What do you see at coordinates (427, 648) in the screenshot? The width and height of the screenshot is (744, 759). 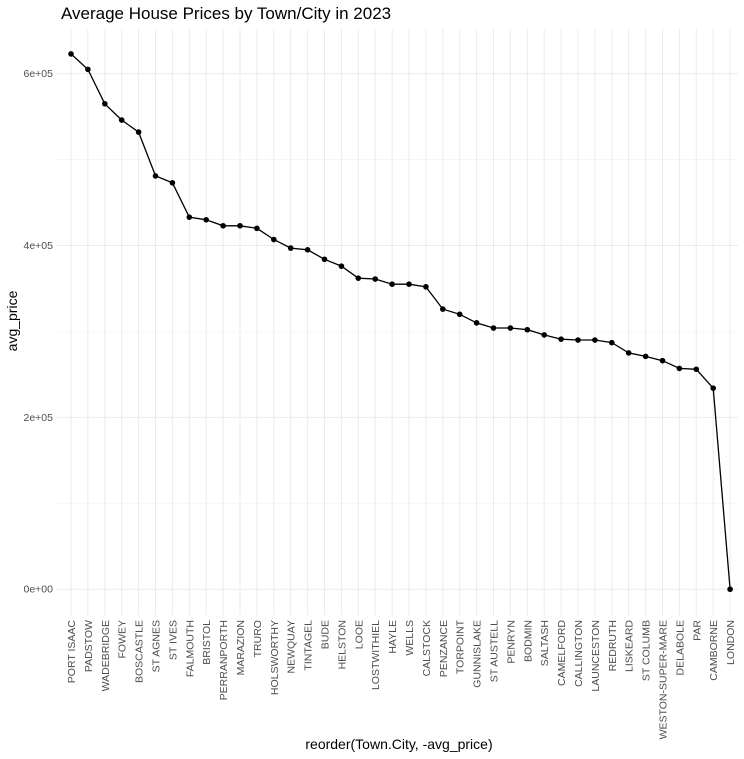 I see `x-tick-label: CALSTOCK` at bounding box center [427, 648].